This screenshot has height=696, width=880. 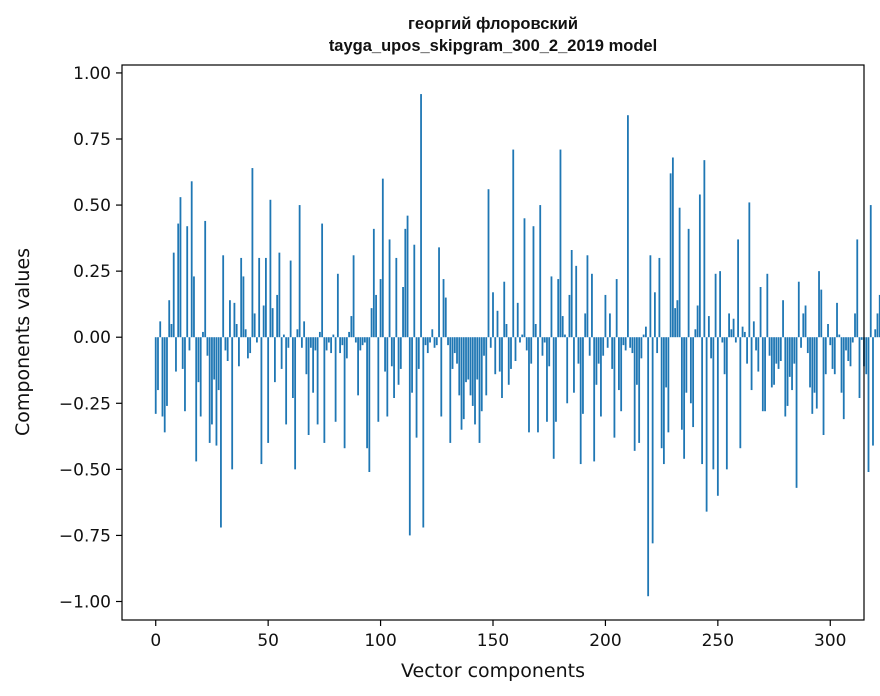 What do you see at coordinates (92, 206) in the screenshot?
I see `y-tick-label: 0.50` at bounding box center [92, 206].